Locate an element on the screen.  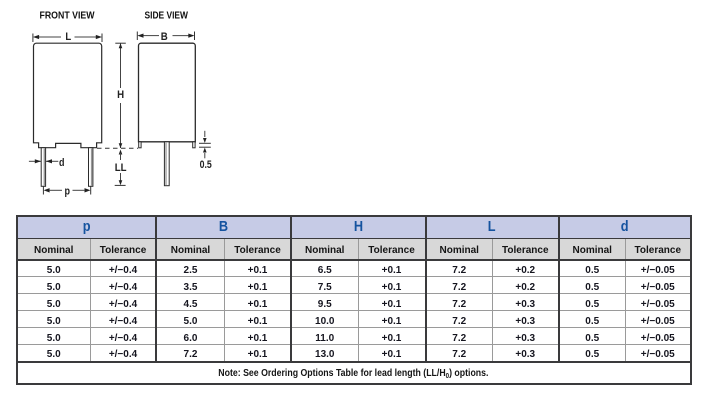
svg-text: LL is located at coordinates (121, 168).